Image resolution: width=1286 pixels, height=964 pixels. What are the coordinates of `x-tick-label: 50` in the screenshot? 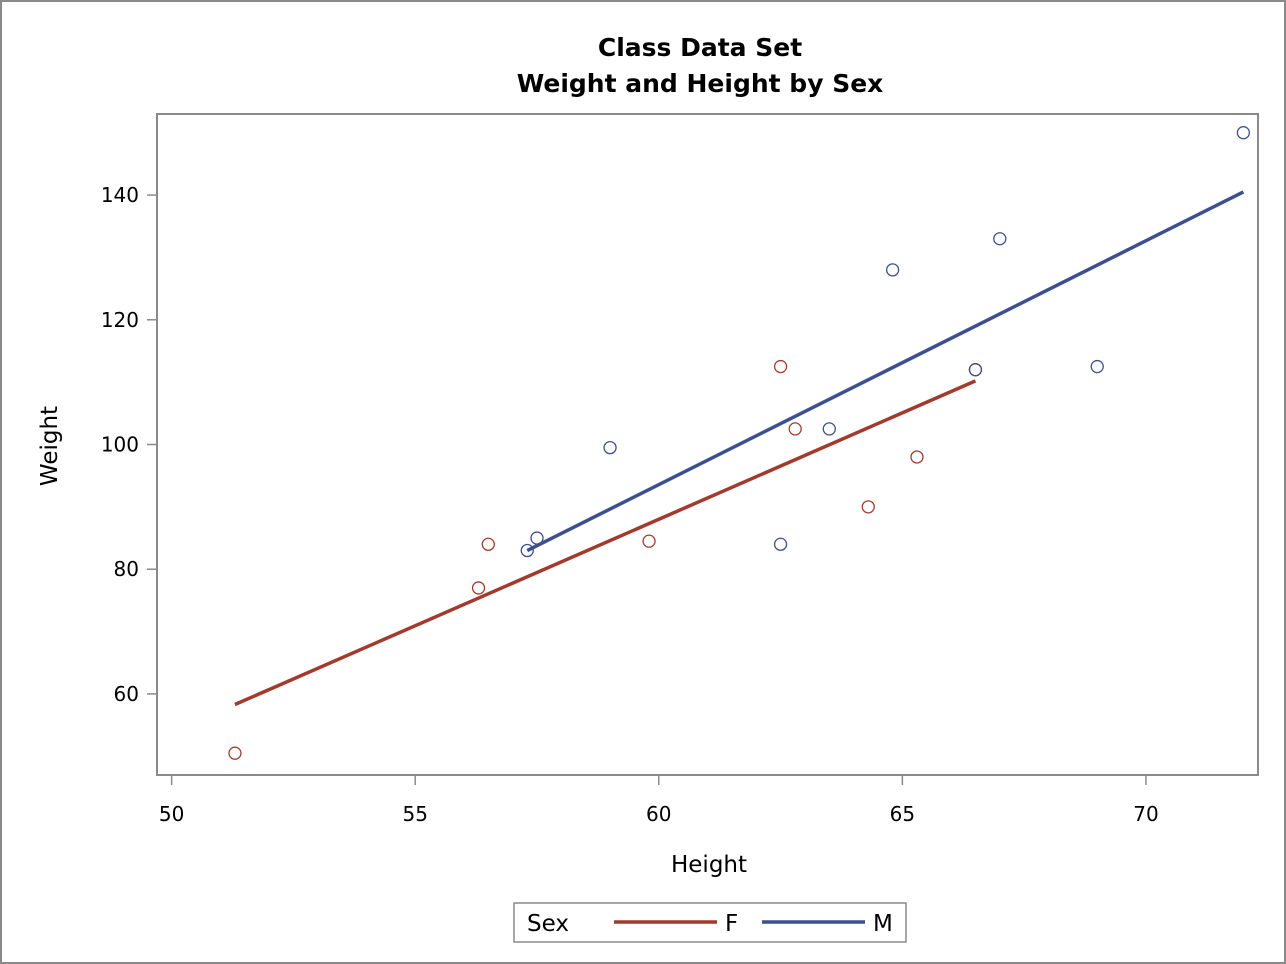 It's located at (171, 814).